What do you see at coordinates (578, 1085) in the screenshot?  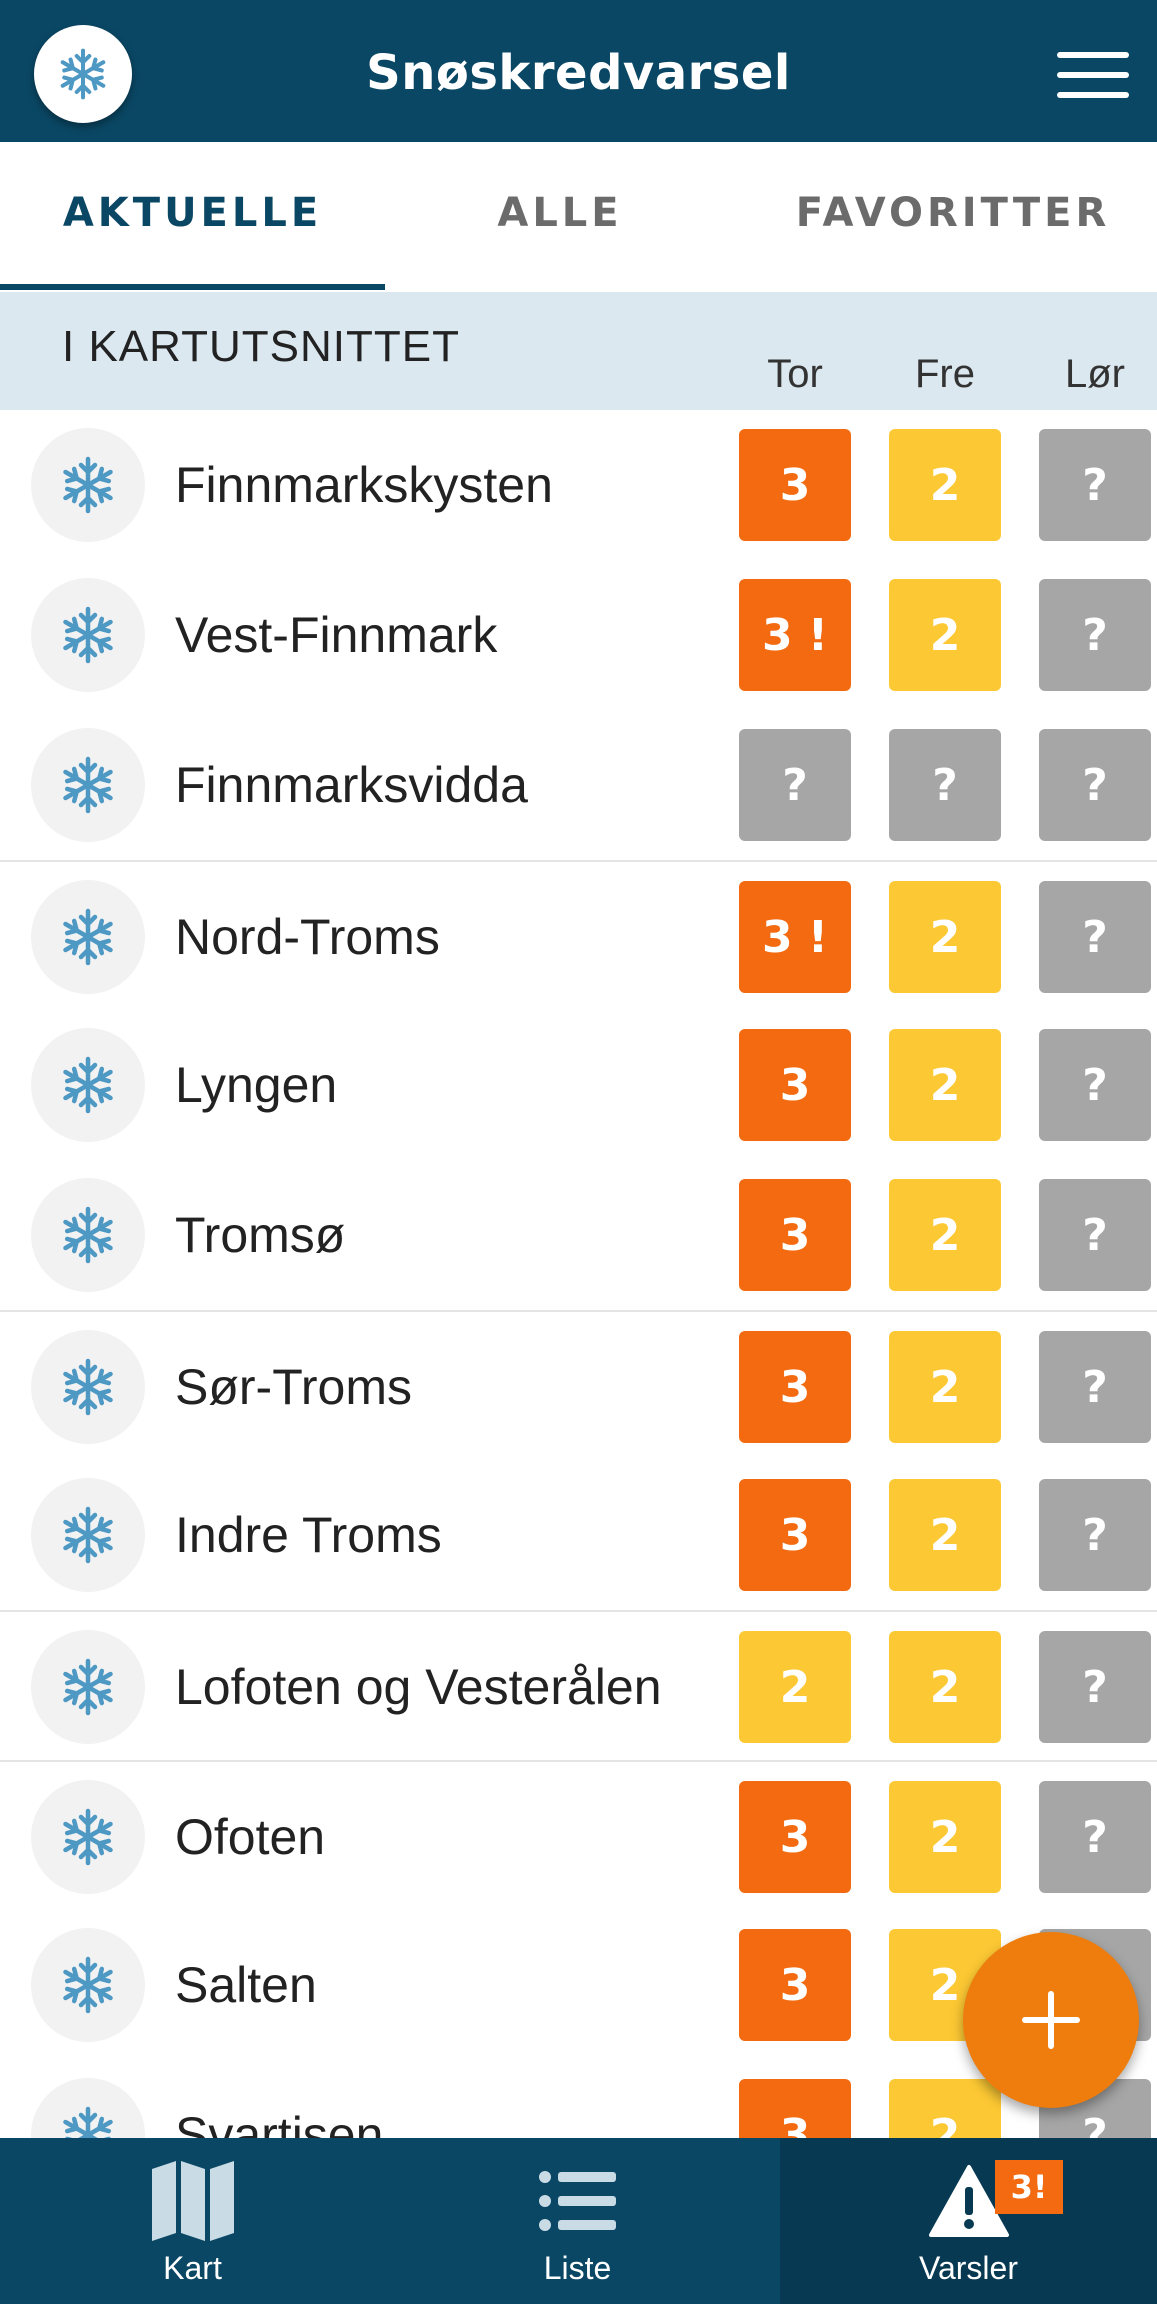 I see `region-row: Lyngen 3 2?` at bounding box center [578, 1085].